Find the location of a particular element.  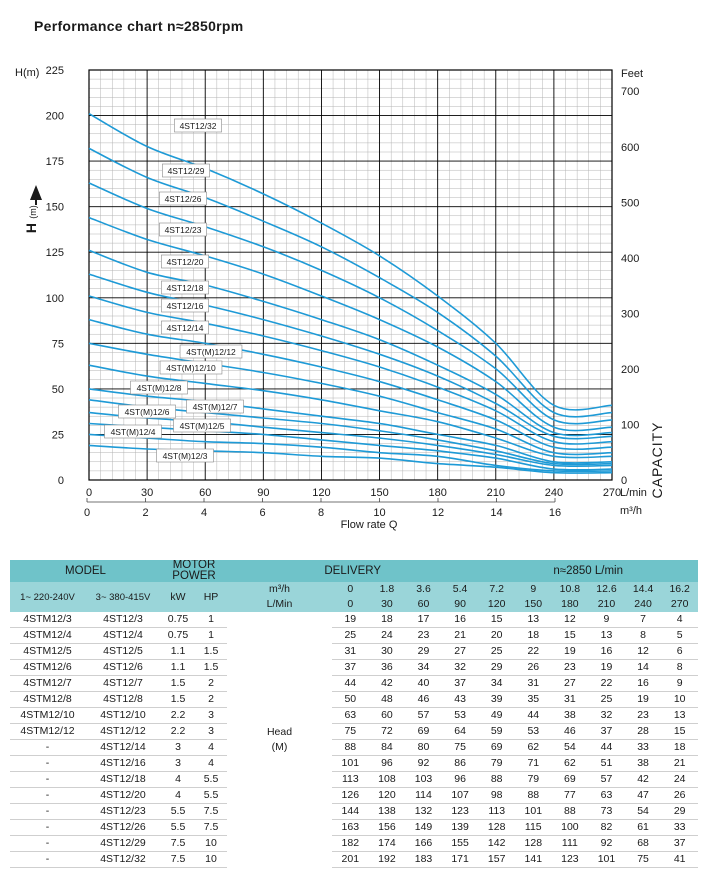

head-value-cell: 156 is located at coordinates (387, 827).